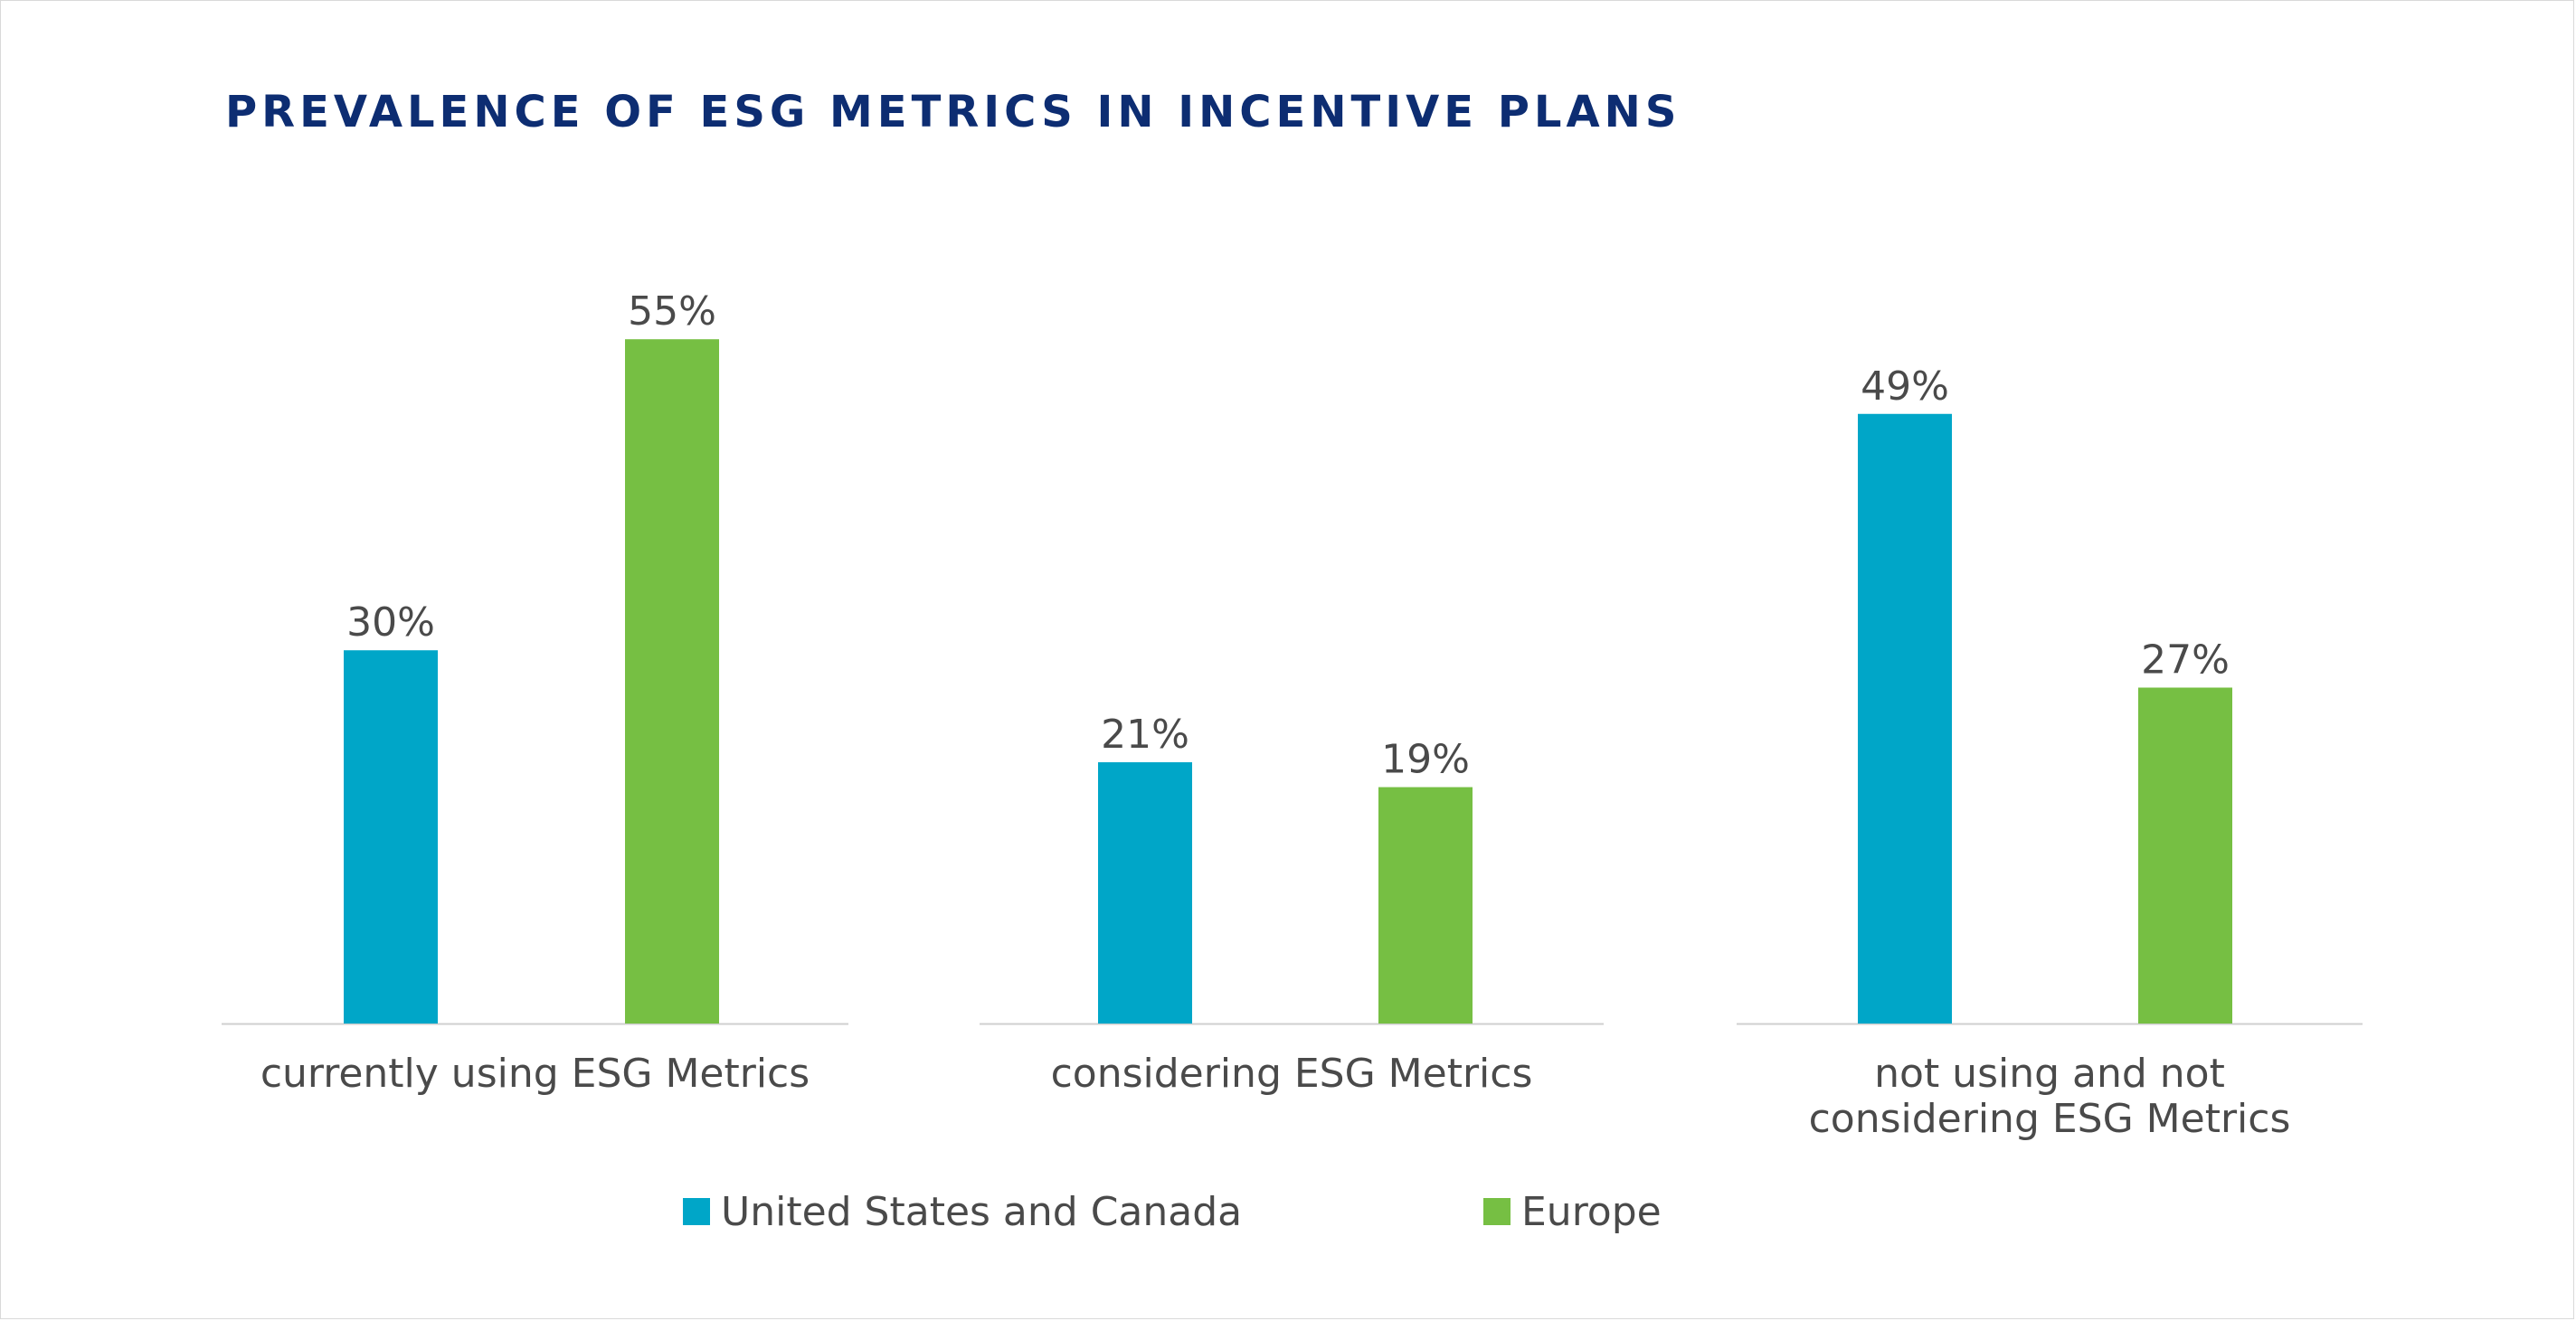 This screenshot has height=1321, width=2576. What do you see at coordinates (2050, 1074) in the screenshot?
I see `category-label: not using and not` at bounding box center [2050, 1074].